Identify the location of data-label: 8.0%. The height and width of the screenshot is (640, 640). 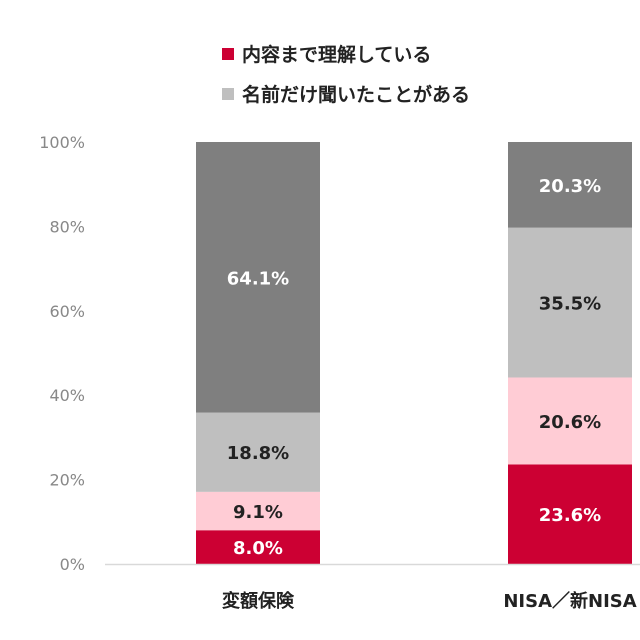
(258, 548).